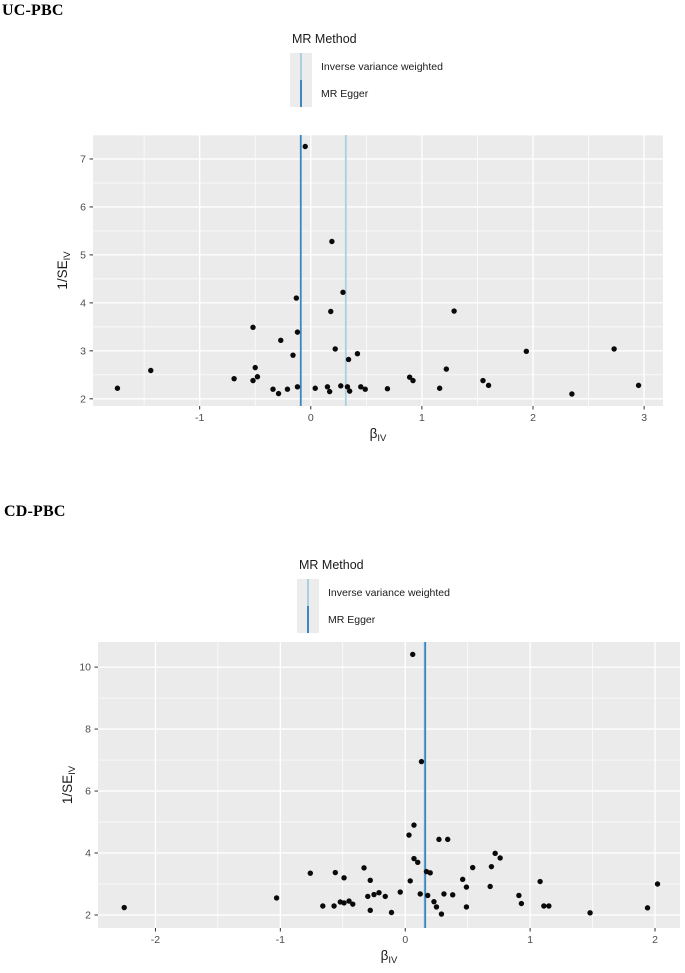  What do you see at coordinates (35, 511) in the screenshot?
I see `figure-title-cd-pbc: CD-PBC` at bounding box center [35, 511].